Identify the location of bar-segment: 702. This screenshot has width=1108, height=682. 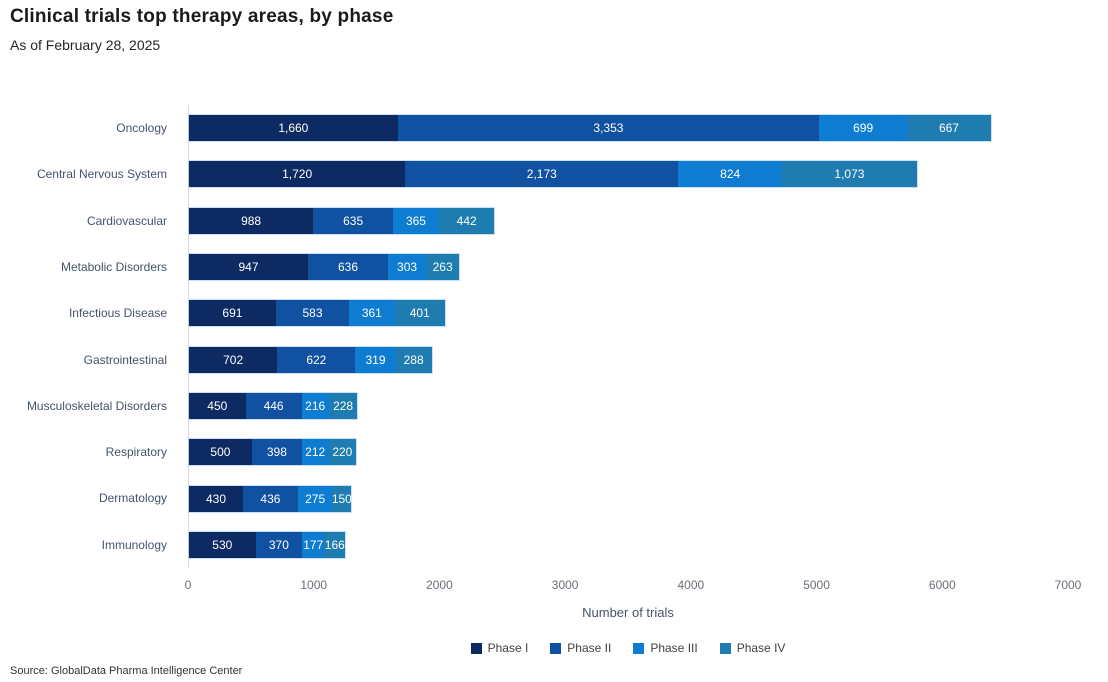
(233, 359).